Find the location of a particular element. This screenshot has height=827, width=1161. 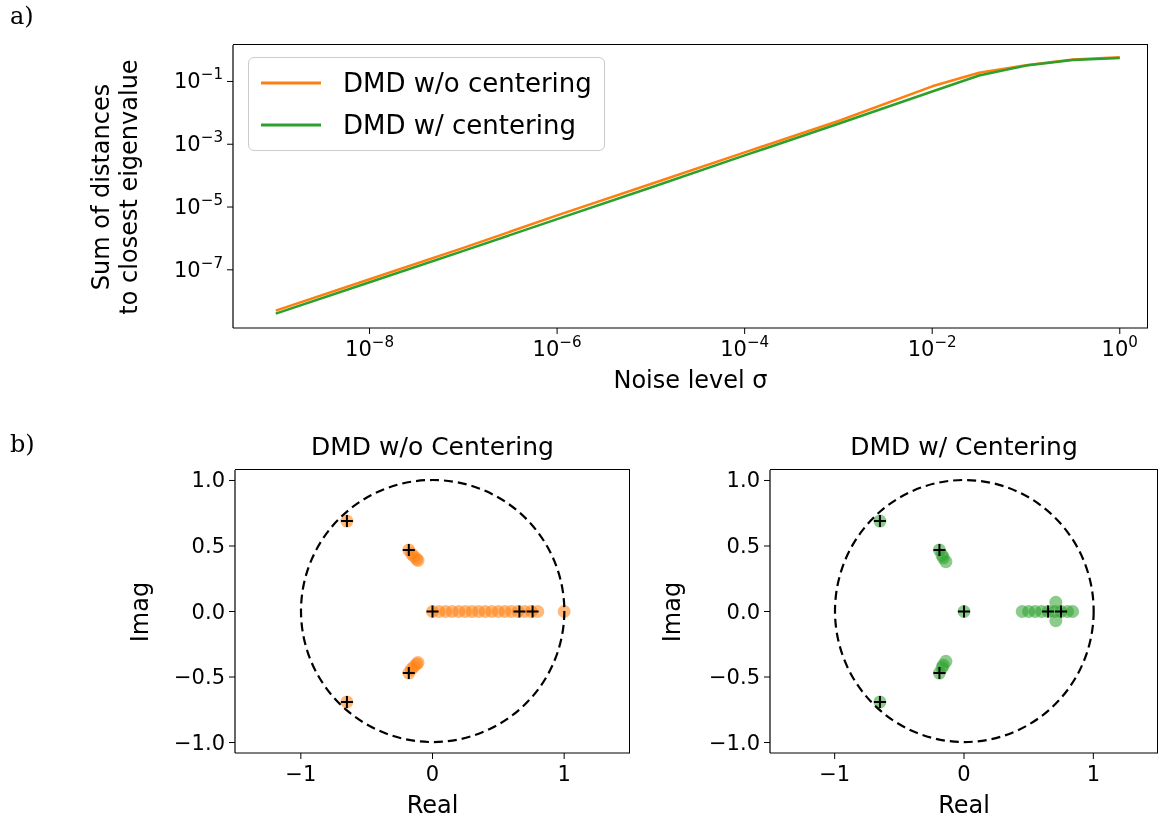

x-axis-title: Noise level σ is located at coordinates (690, 380).